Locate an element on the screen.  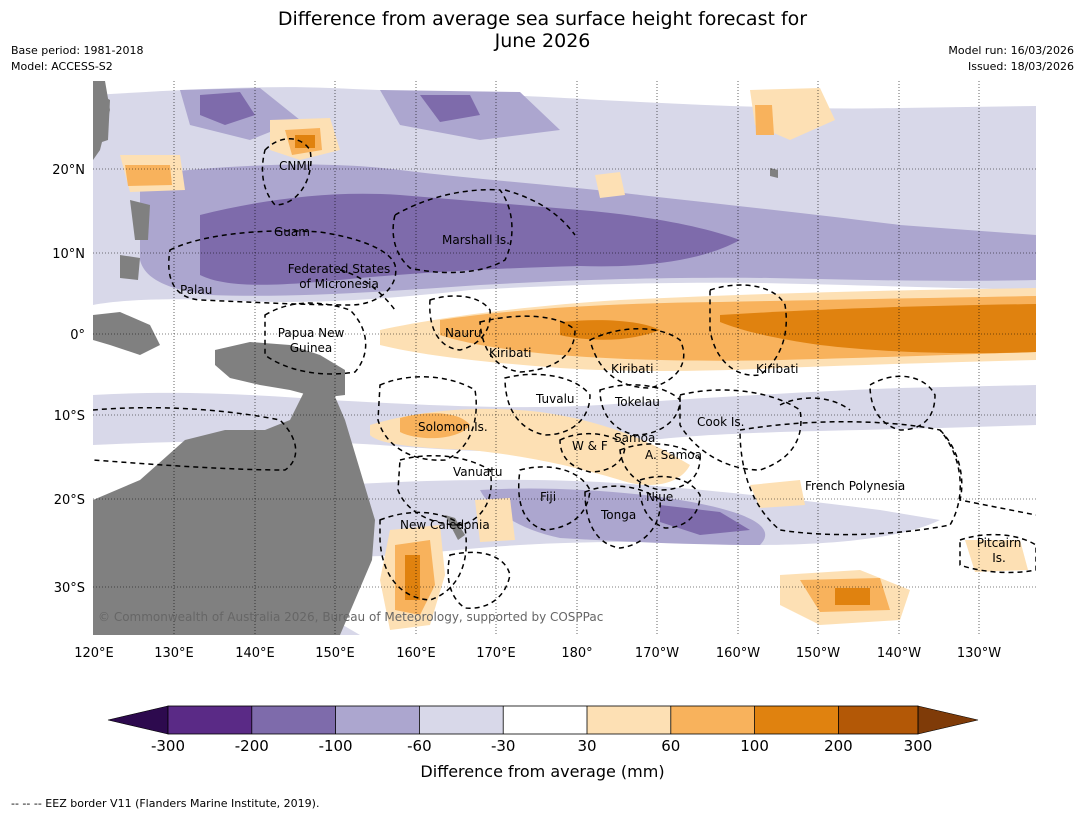
lon-tick: 160°E is located at coordinates (416, 653).